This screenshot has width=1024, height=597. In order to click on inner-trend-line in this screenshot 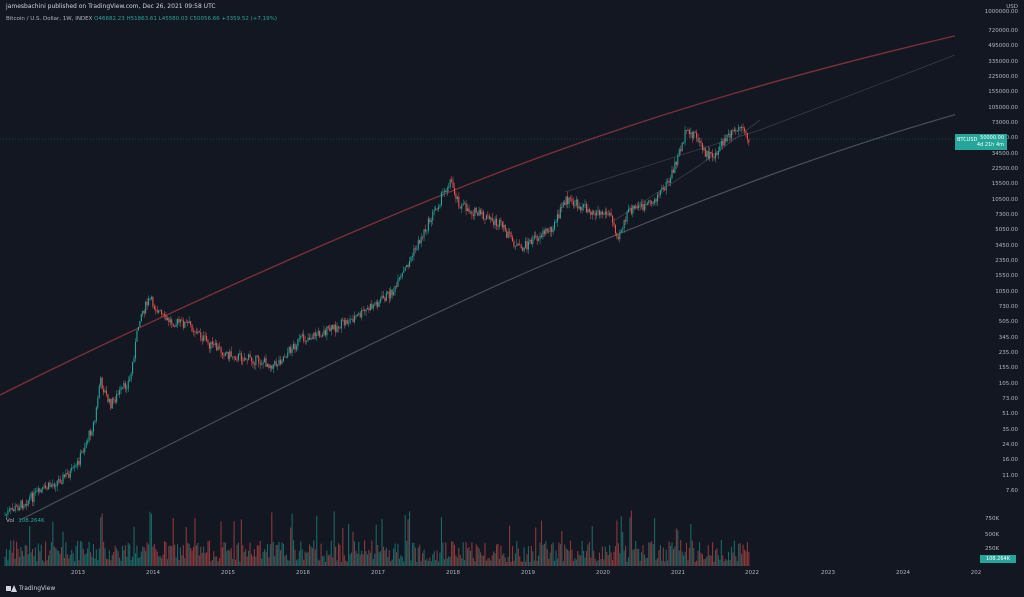, I will do `click(760, 123)`.